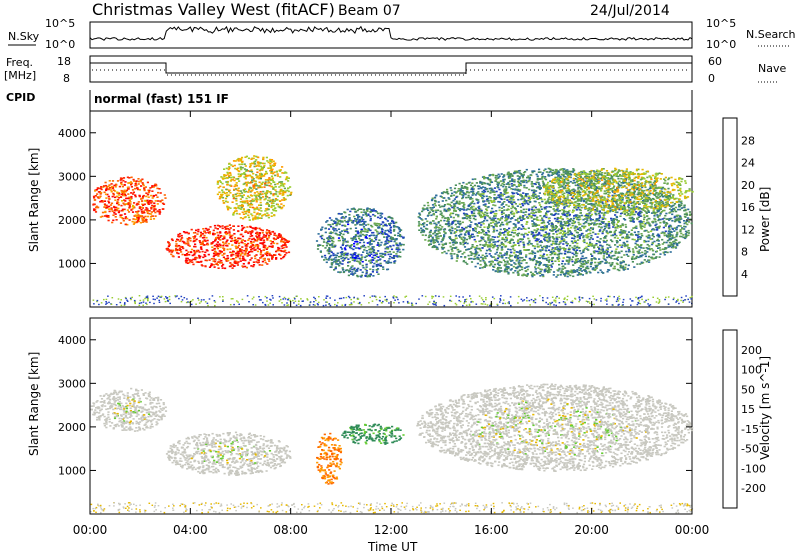 The height and width of the screenshot is (554, 800). What do you see at coordinates (392, 301) in the screenshot?
I see `power-near-range-clutter` at bounding box center [392, 301].